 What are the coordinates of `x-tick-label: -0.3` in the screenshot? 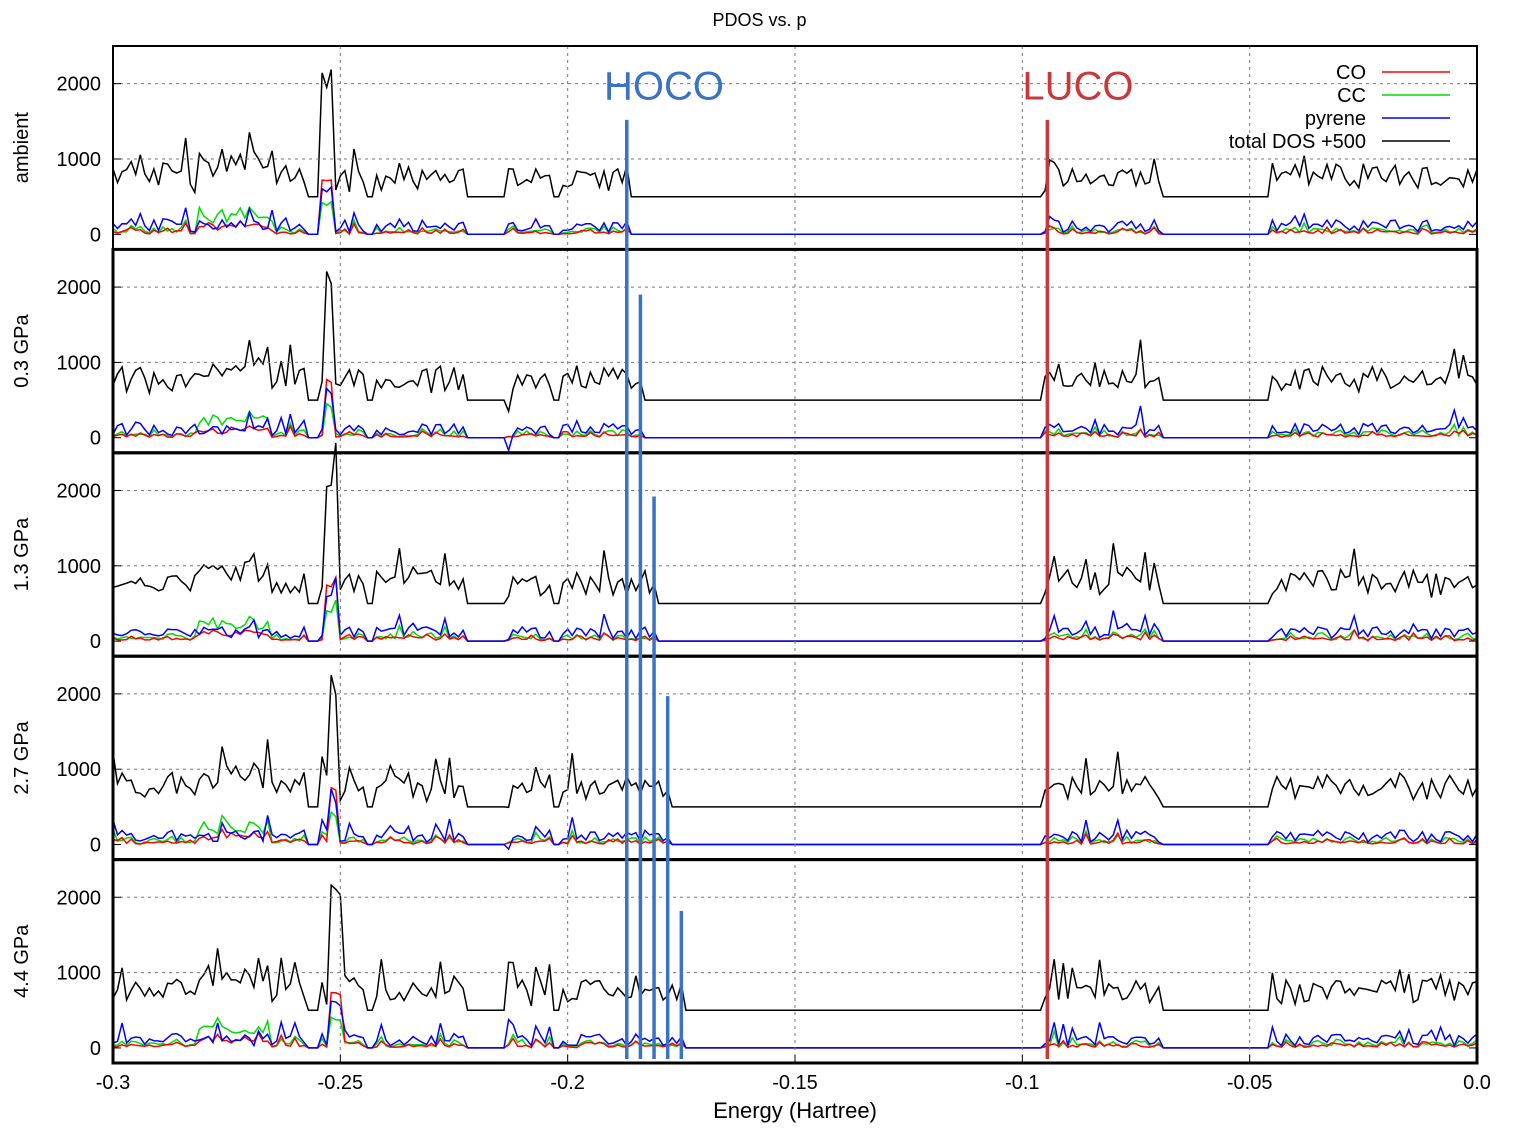 It's located at (113, 1083).